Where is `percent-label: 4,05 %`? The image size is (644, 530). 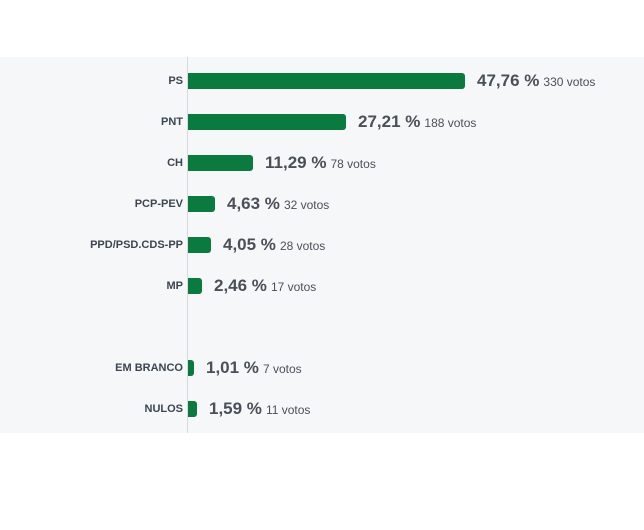
percent-label: 4,05 % is located at coordinates (249, 244).